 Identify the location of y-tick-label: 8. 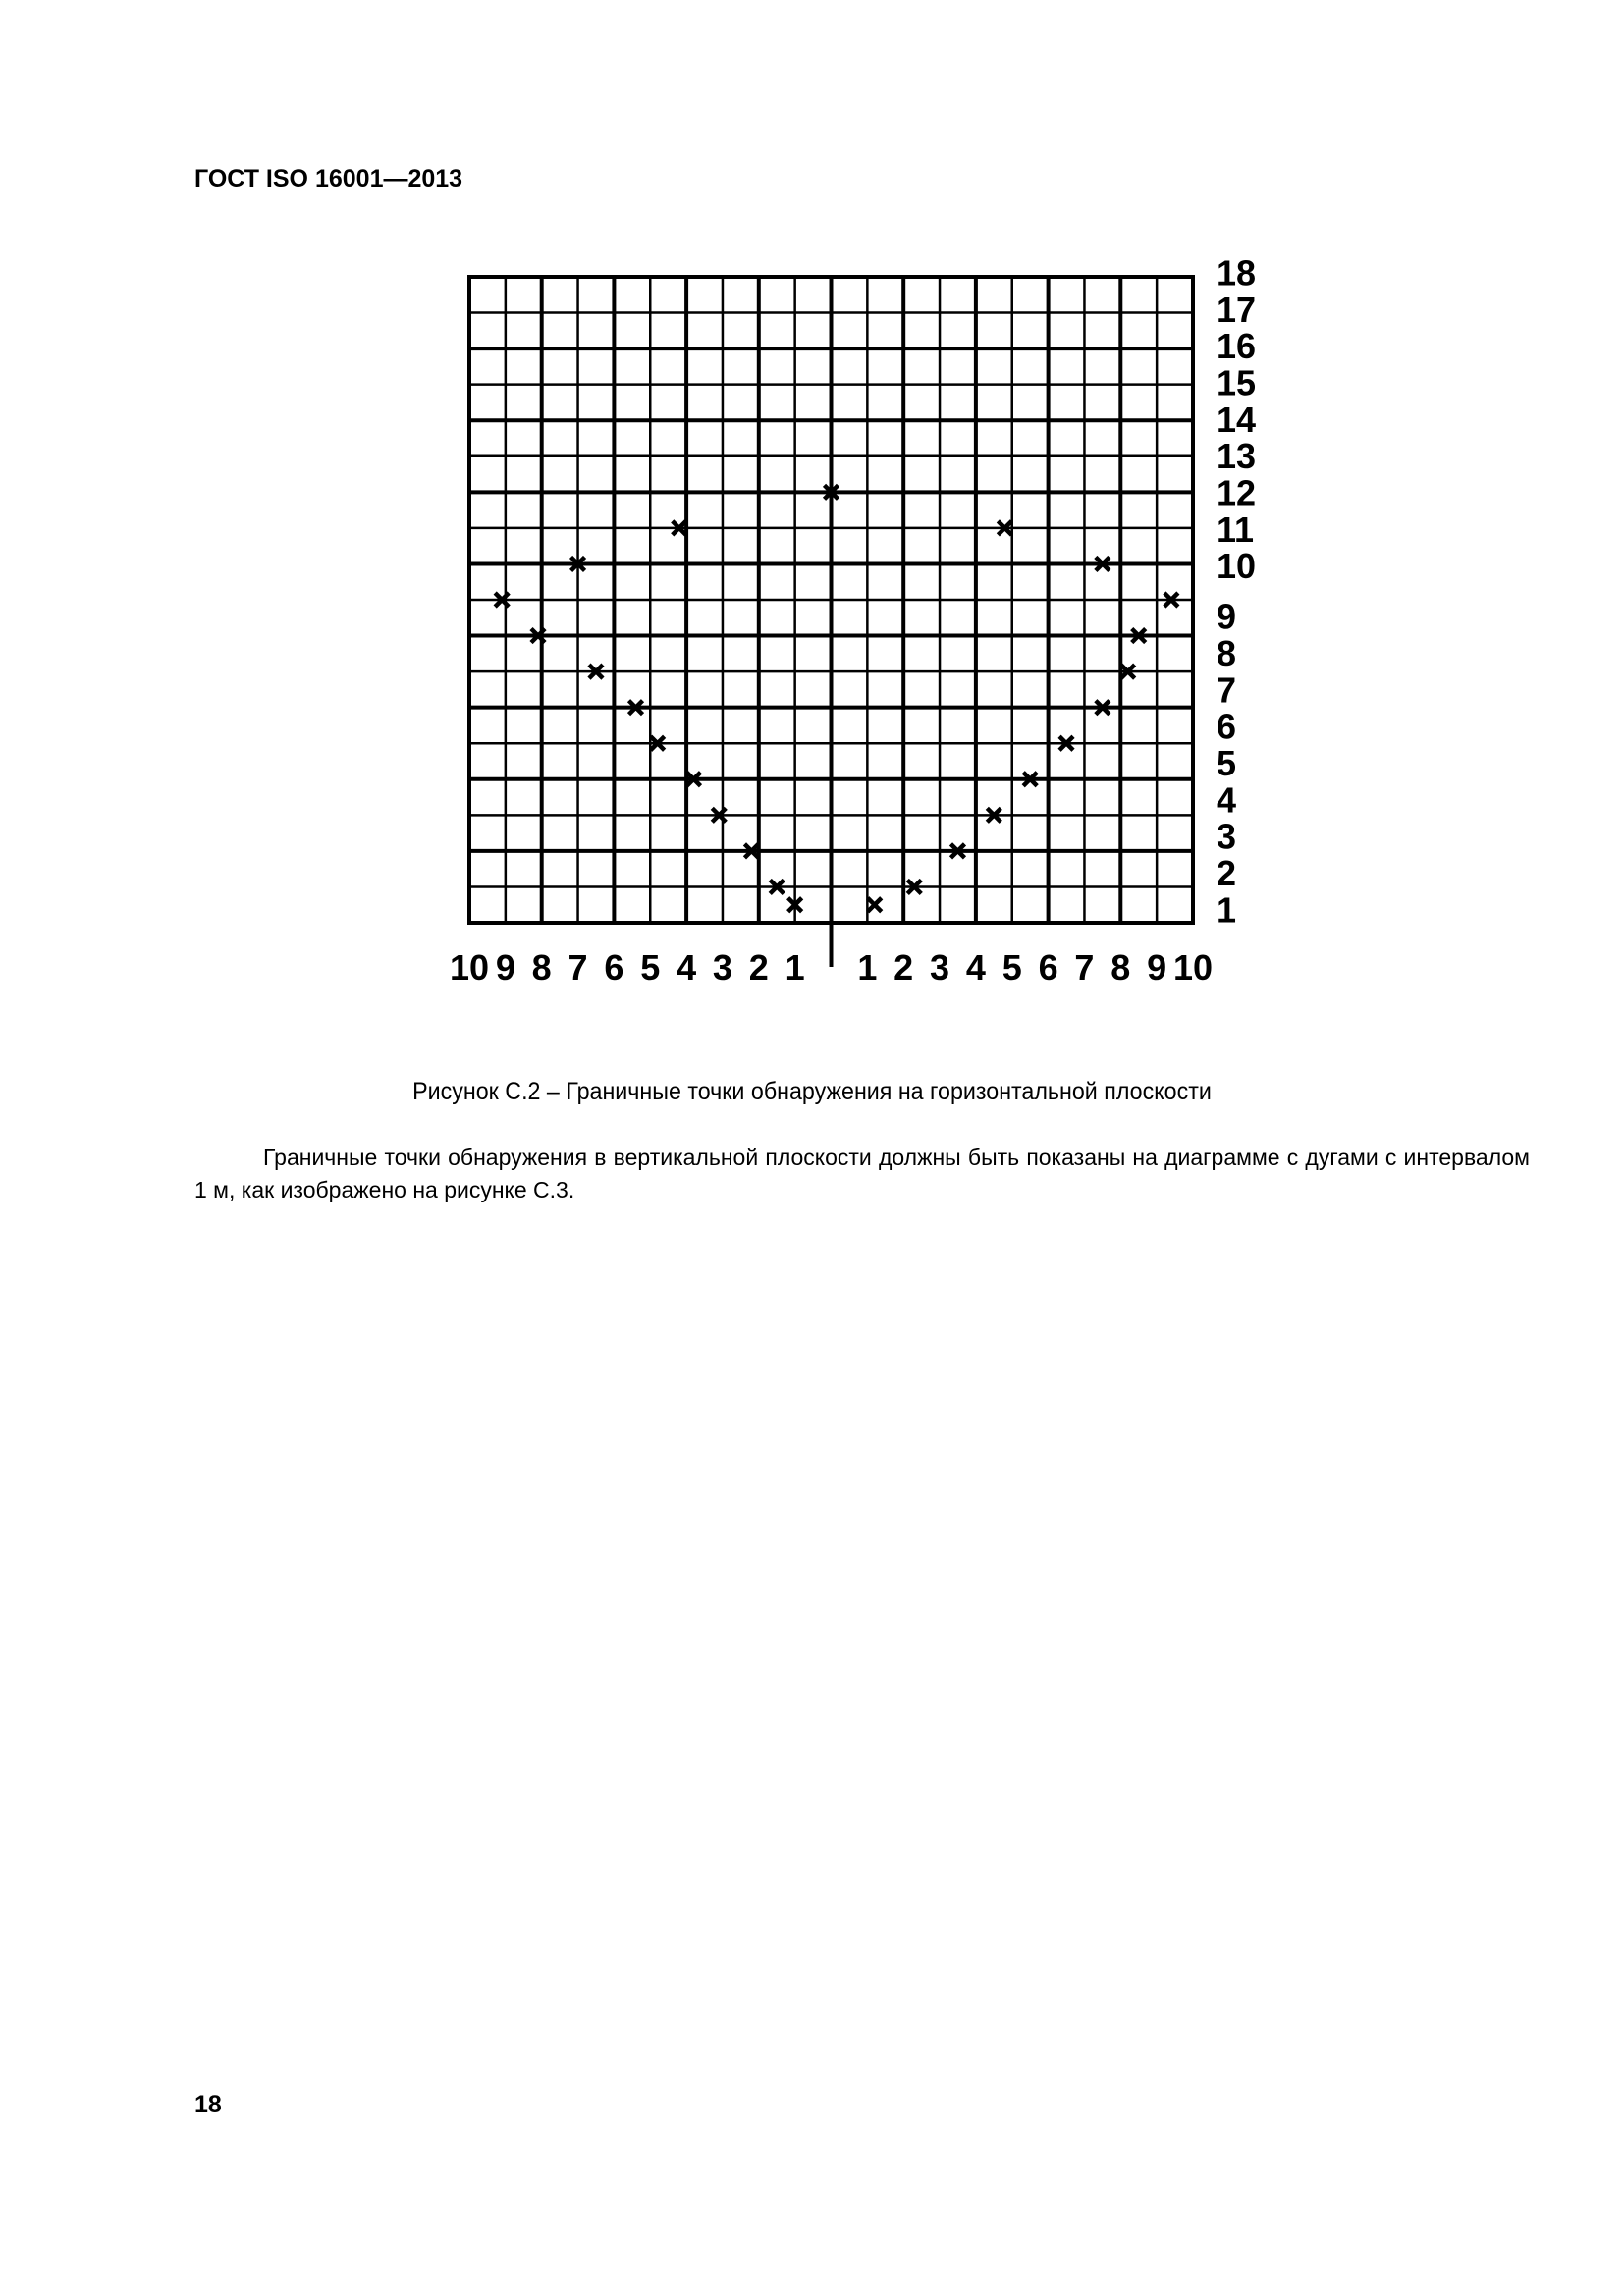
(1226, 653).